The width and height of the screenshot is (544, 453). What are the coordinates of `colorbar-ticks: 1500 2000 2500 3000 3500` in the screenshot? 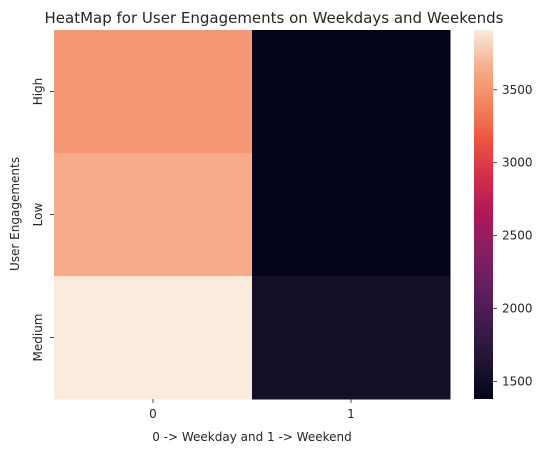 It's located at (513, 235).